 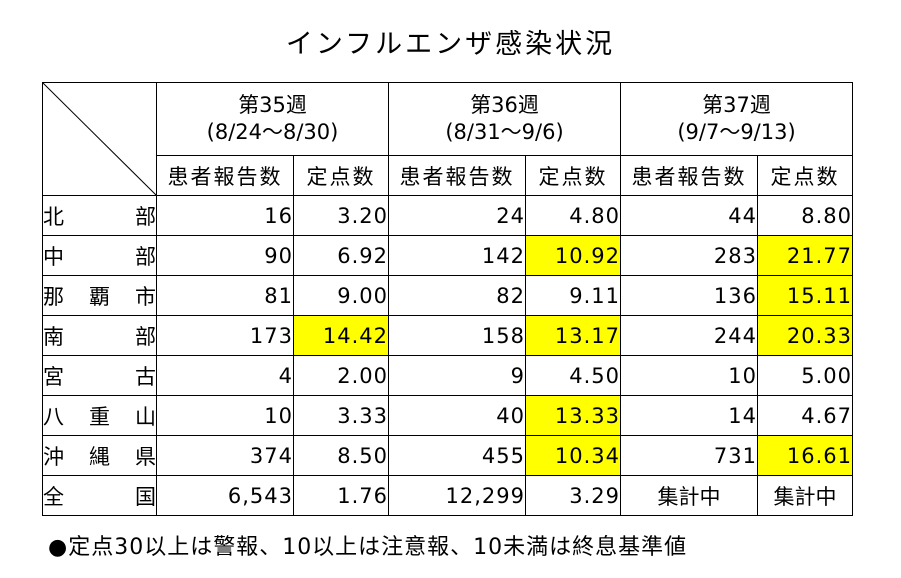 What do you see at coordinates (99, 375) in the screenshot?
I see `region-cell: 宮古` at bounding box center [99, 375].